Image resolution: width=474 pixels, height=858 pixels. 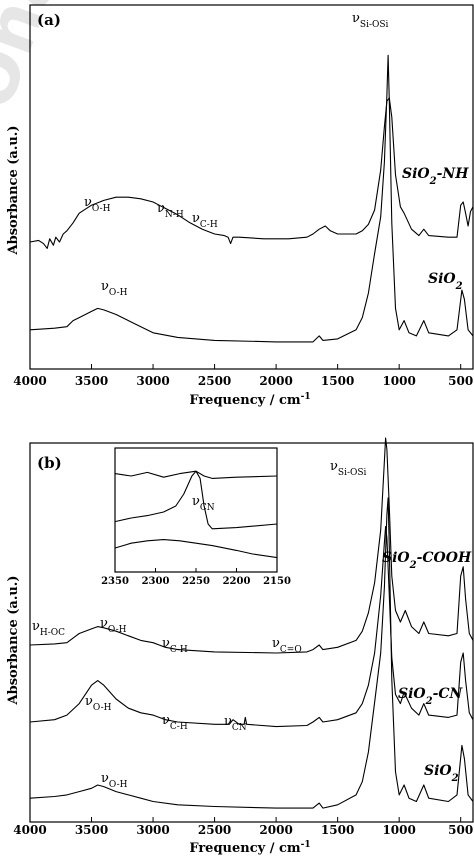 I want to click on panel-a-ylabel: Absorbance (a.u.), so click(x=13, y=191).